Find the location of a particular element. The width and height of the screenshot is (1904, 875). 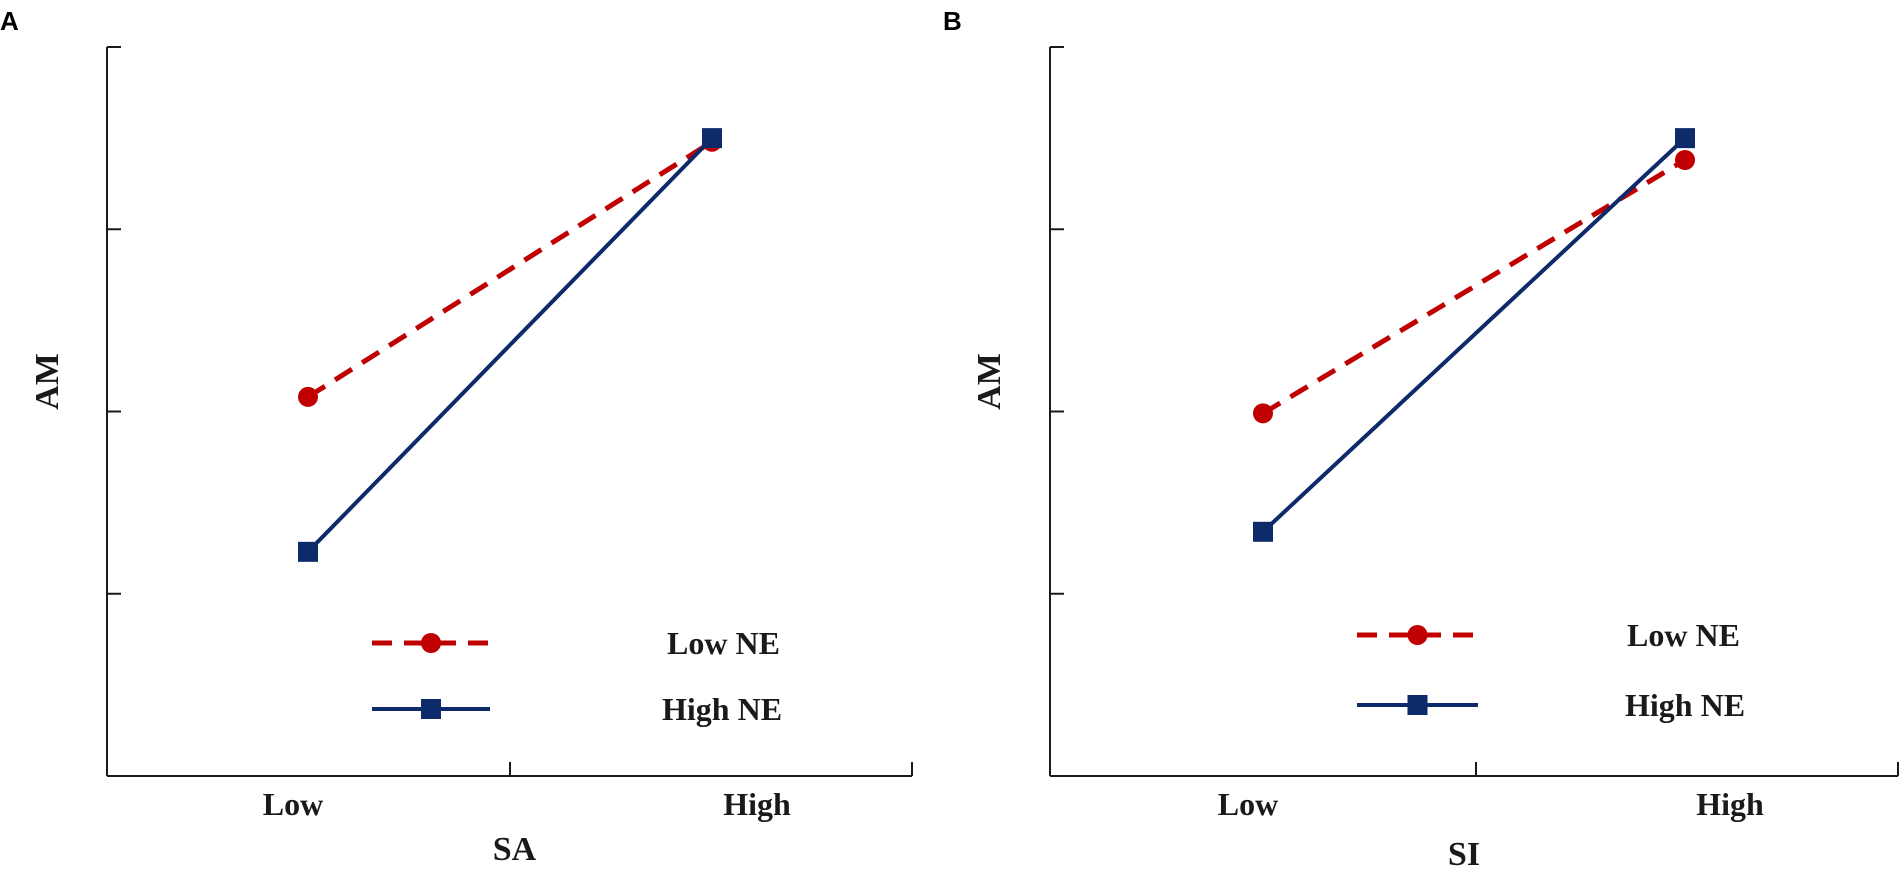

panel-letter: B is located at coordinates (952, 21).